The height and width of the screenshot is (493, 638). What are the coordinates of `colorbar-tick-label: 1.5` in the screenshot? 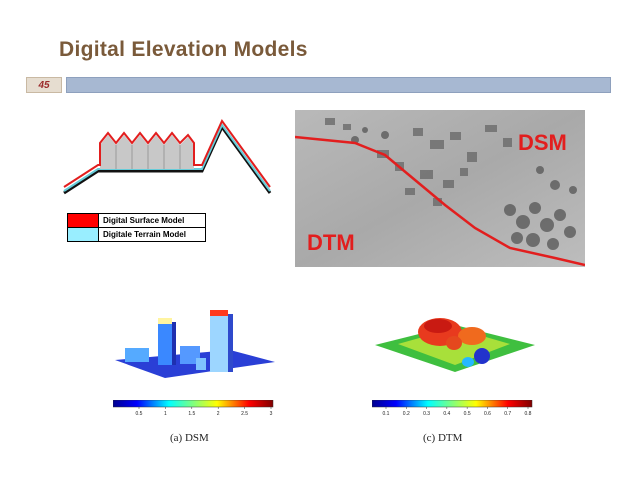 It's located at (191, 414).